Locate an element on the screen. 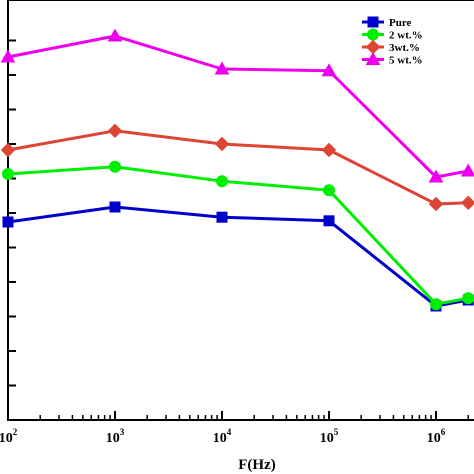  legend-label: 2 wt.% is located at coordinates (406, 36).